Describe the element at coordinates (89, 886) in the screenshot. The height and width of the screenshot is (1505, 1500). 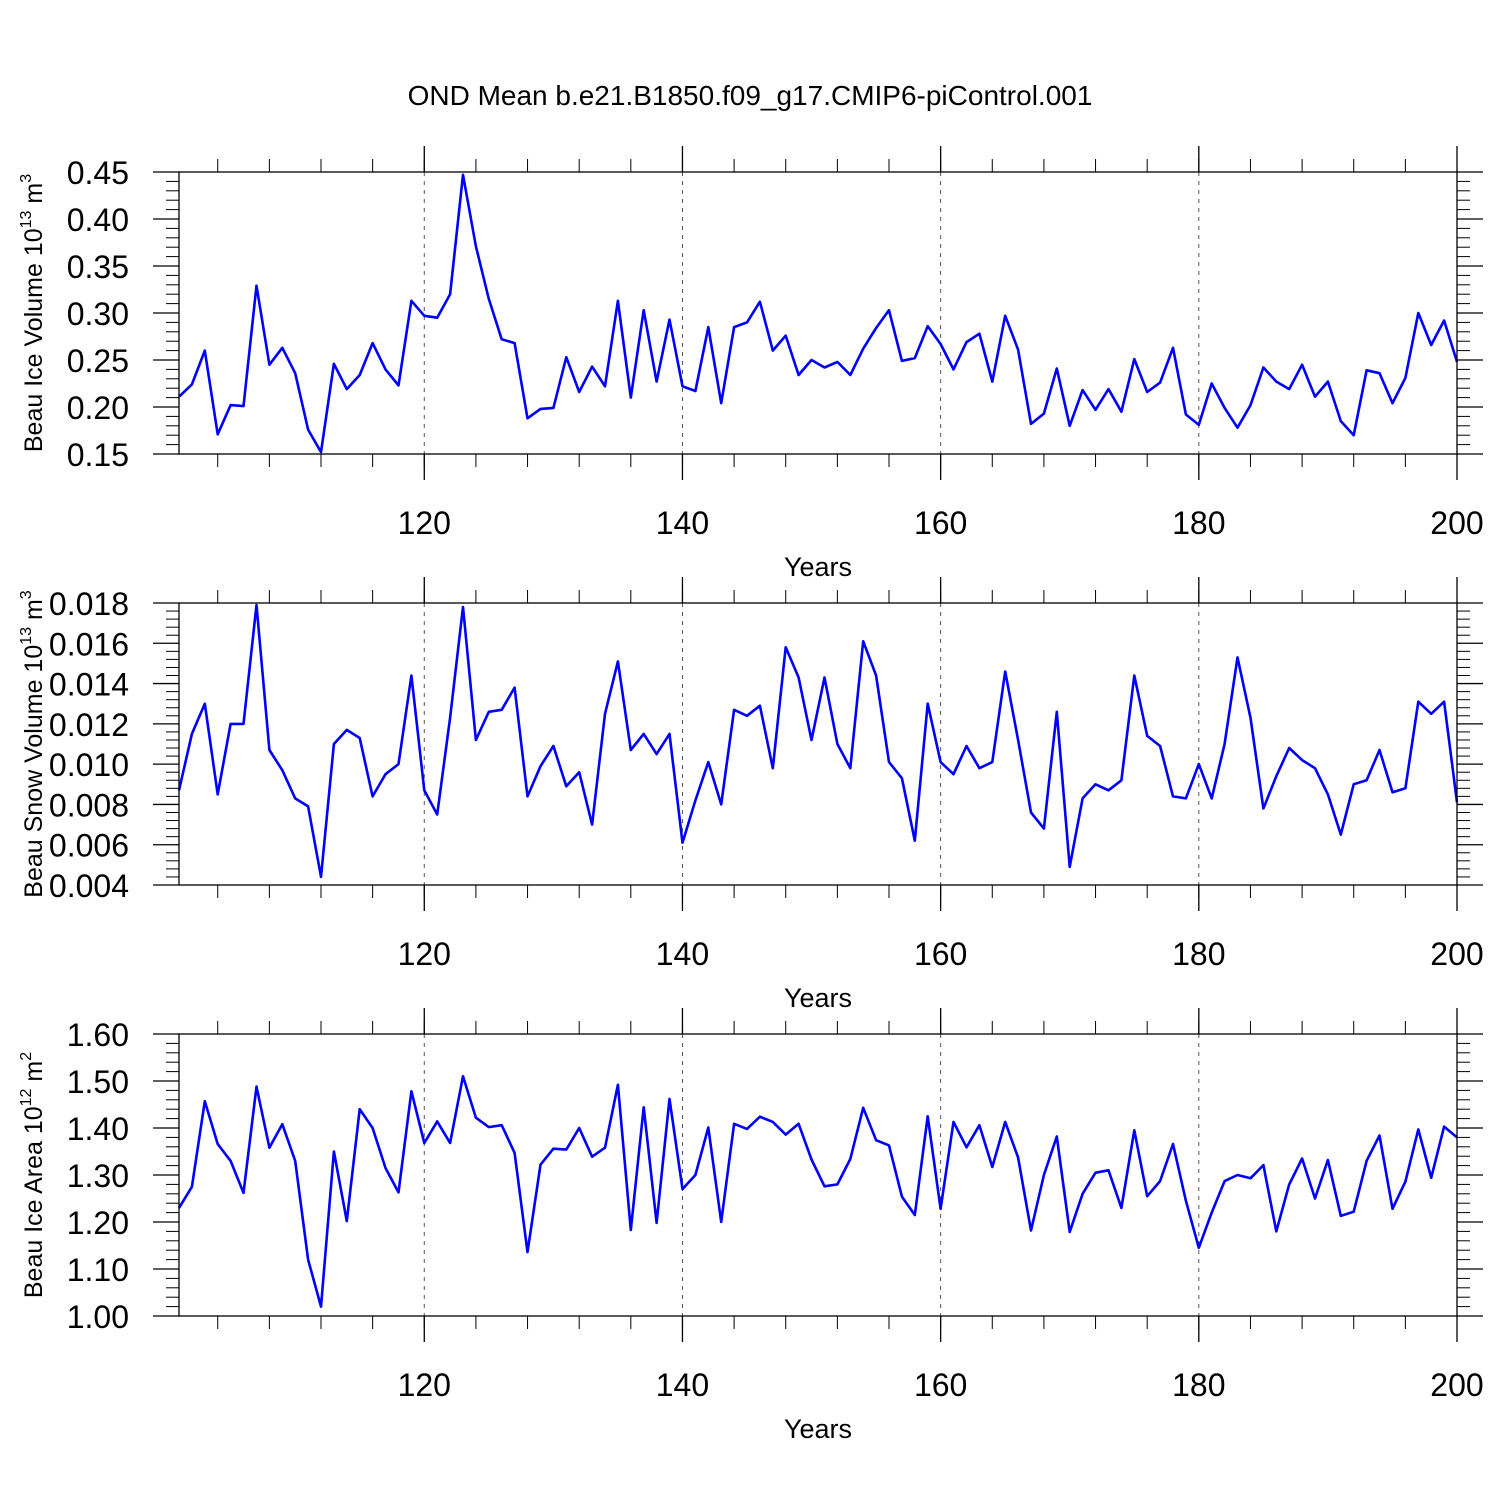
I see `panel-2-y-tick-label: 0.004` at that location.